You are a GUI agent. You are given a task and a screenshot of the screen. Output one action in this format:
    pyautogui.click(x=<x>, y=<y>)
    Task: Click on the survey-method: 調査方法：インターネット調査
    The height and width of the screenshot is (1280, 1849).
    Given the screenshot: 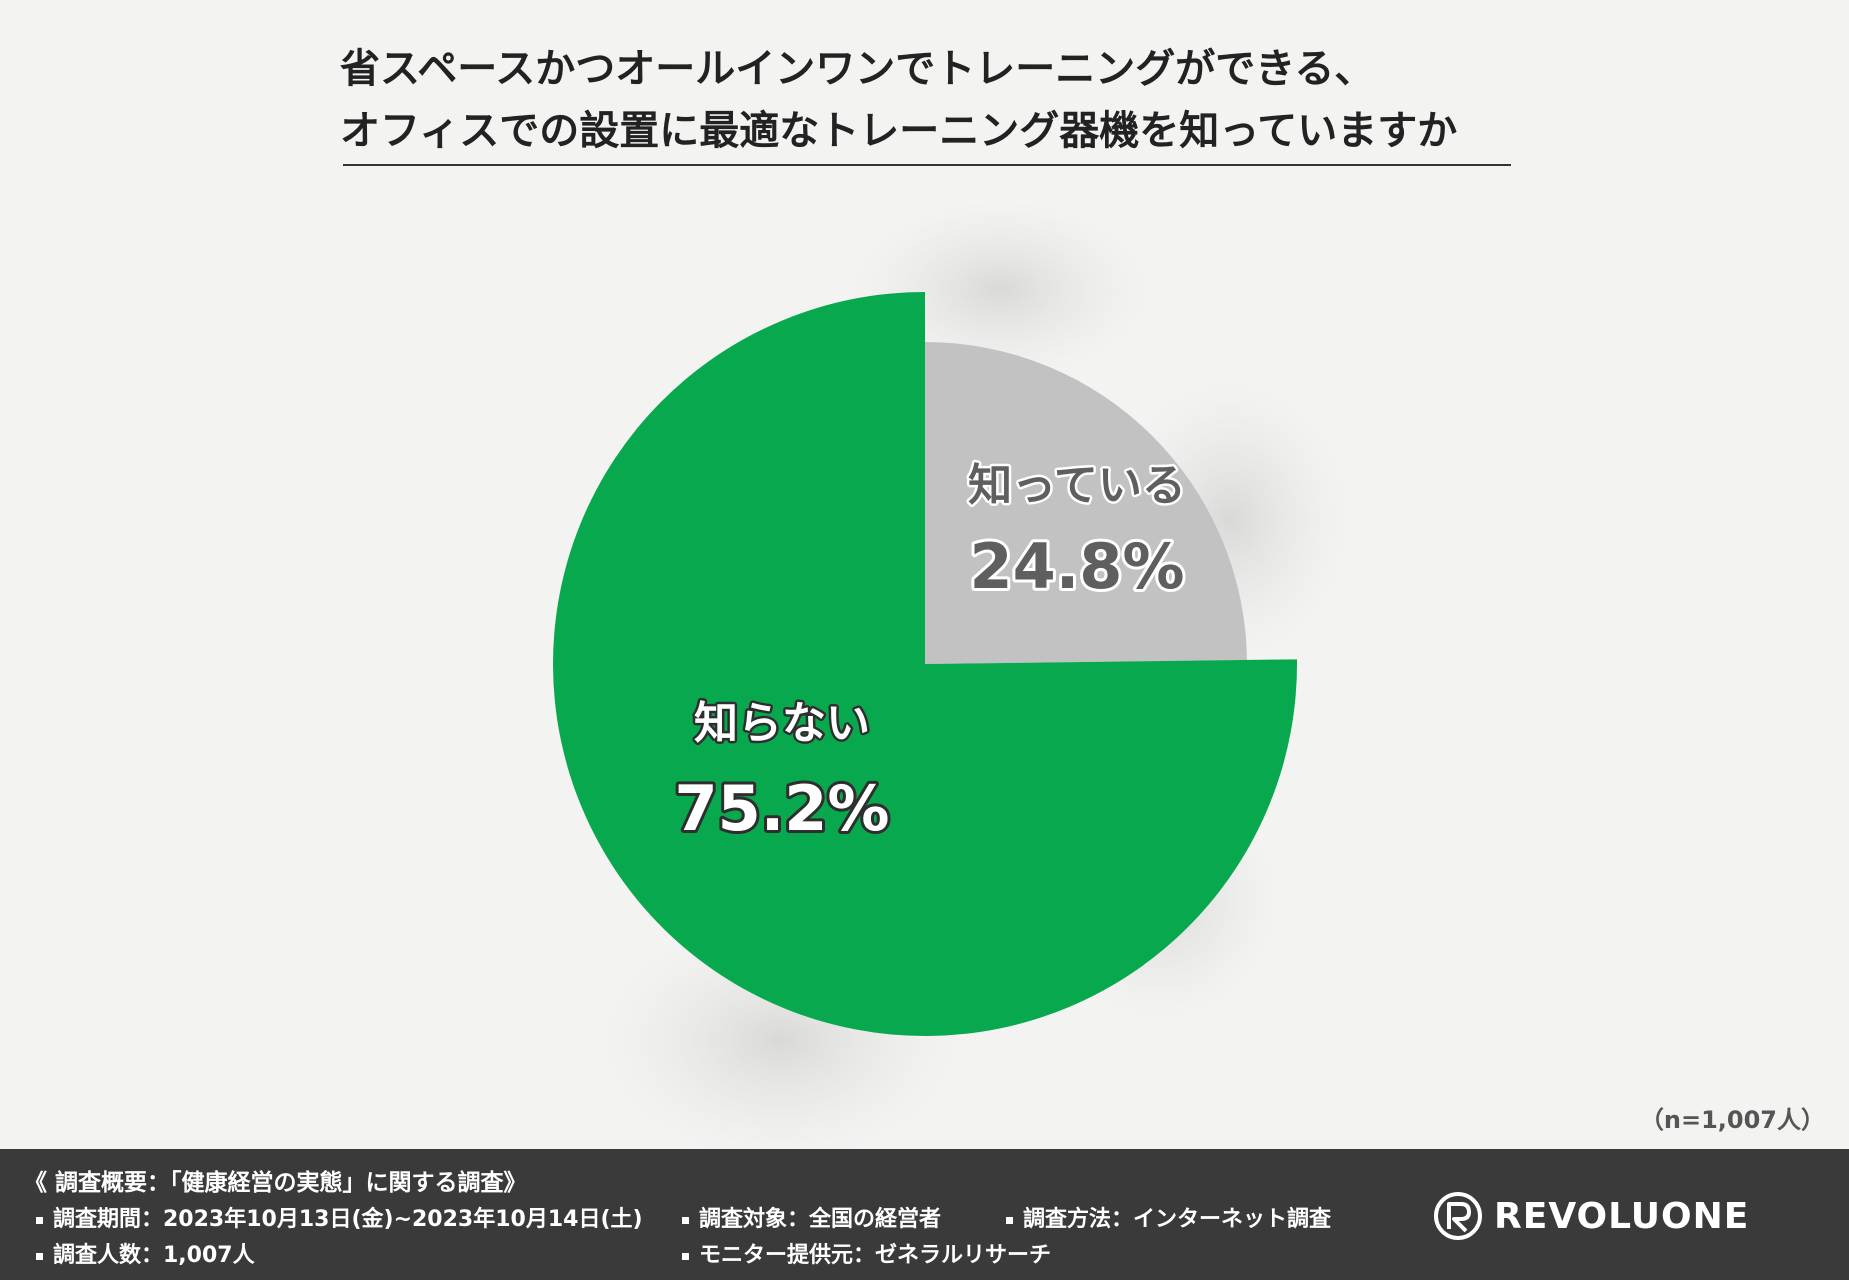 What is the action you would take?
    pyautogui.click(x=1168, y=1217)
    